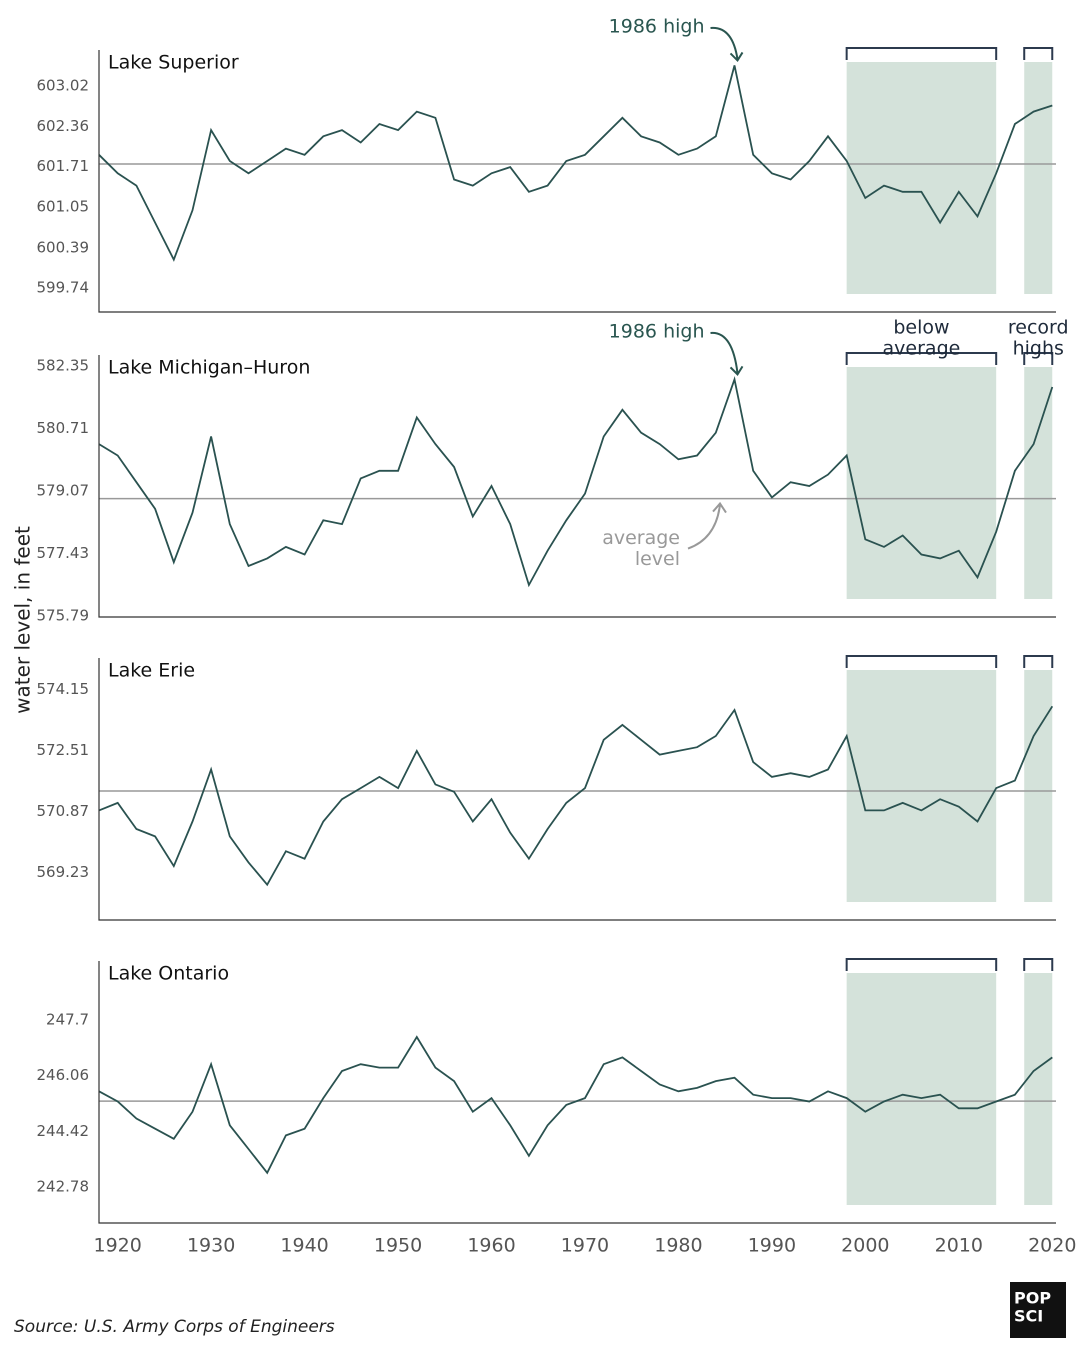  I want to click on logo-text: SCI, so click(1028, 1316).